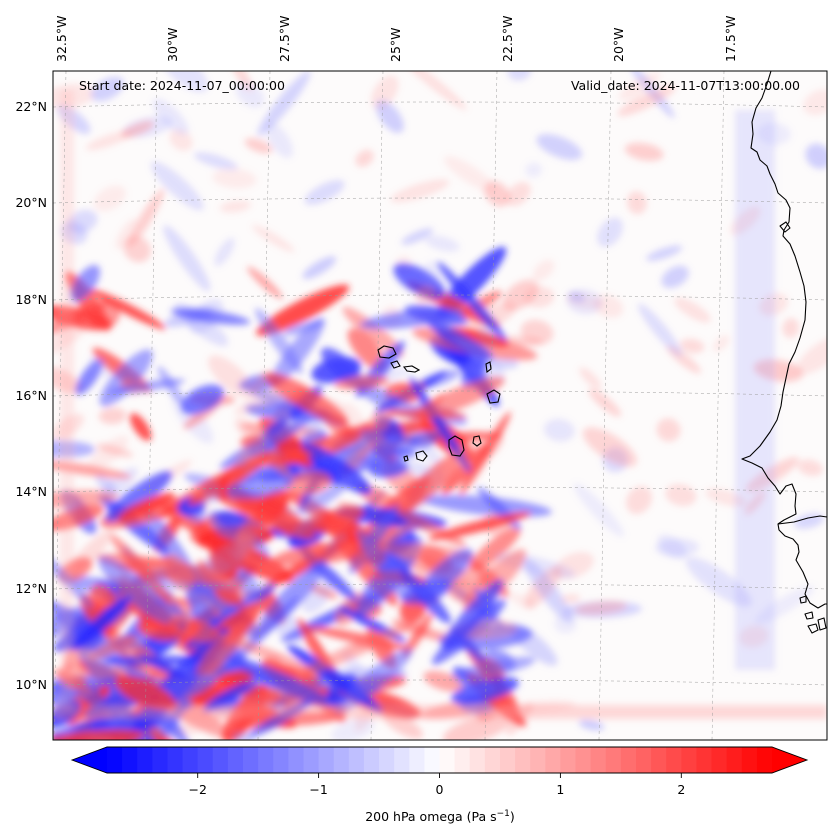 This screenshot has width=837, height=839. I want to click on coastline-coastal-island, so click(785, 227).